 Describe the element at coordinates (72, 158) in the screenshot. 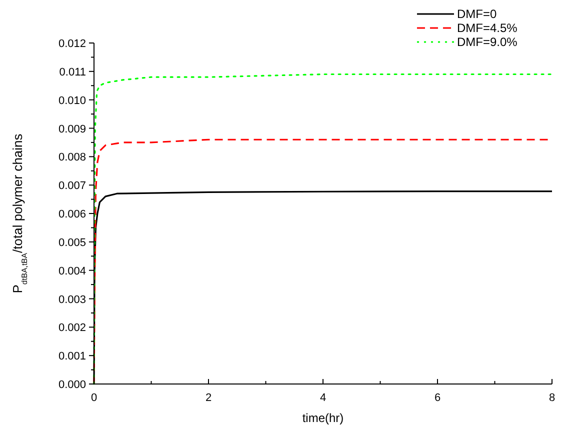

I see `y-tick-label: 0.008` at that location.